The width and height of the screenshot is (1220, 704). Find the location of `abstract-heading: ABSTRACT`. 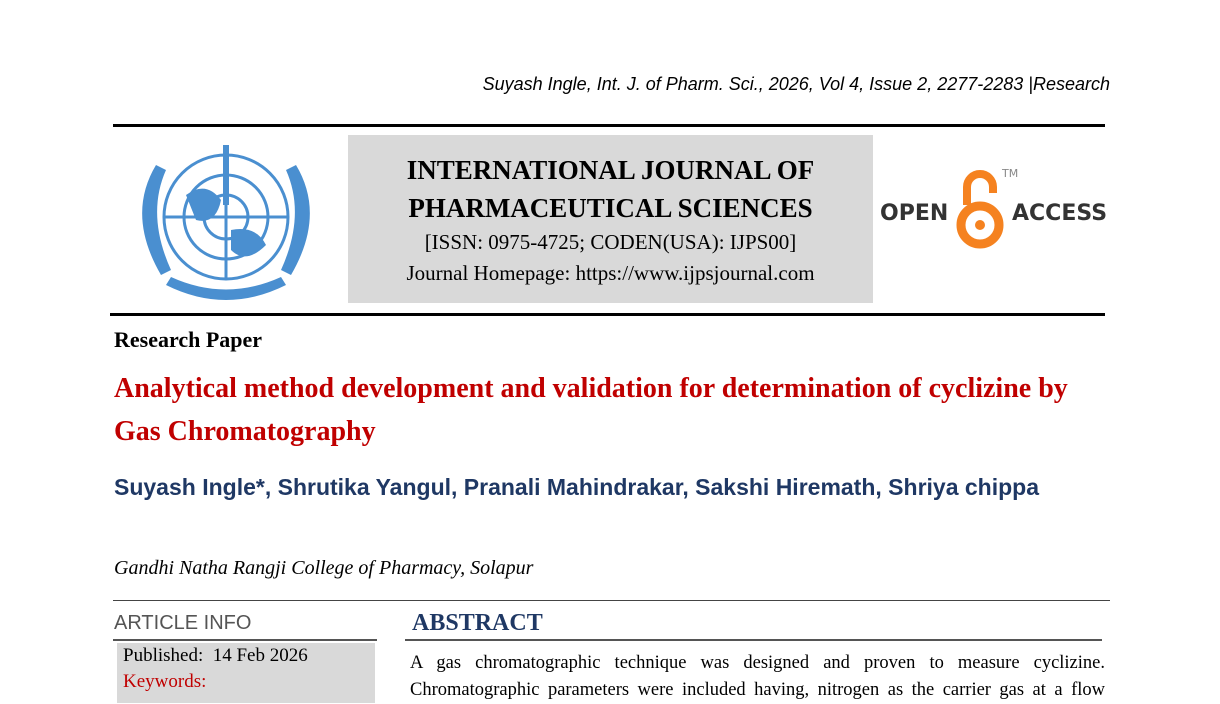

abstract-heading: ABSTRACT is located at coordinates (477, 623).